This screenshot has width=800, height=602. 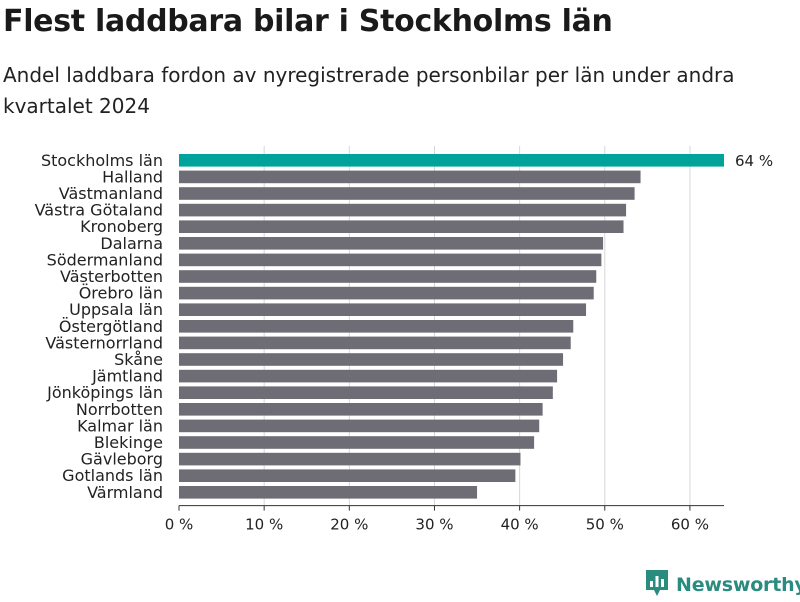 I want to click on bar-kronoberg, so click(x=401, y=226).